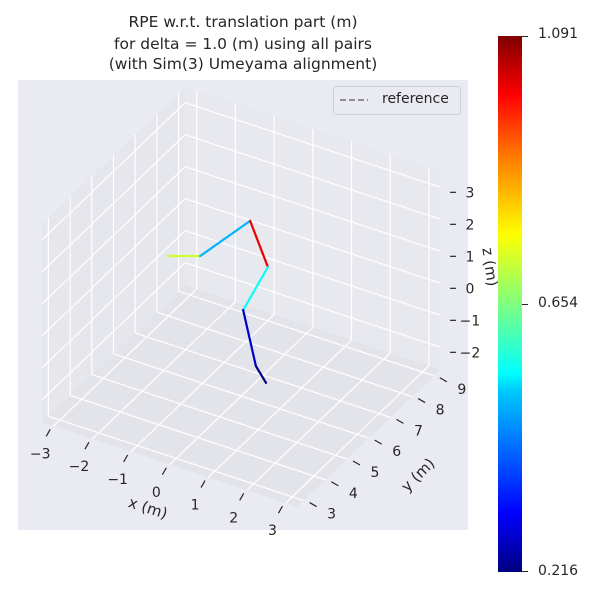 The width and height of the screenshot is (600, 600). What do you see at coordinates (243, 44) in the screenshot?
I see `chart-title-line-2: for delta = 1.0 (m) using all pairs` at bounding box center [243, 44].